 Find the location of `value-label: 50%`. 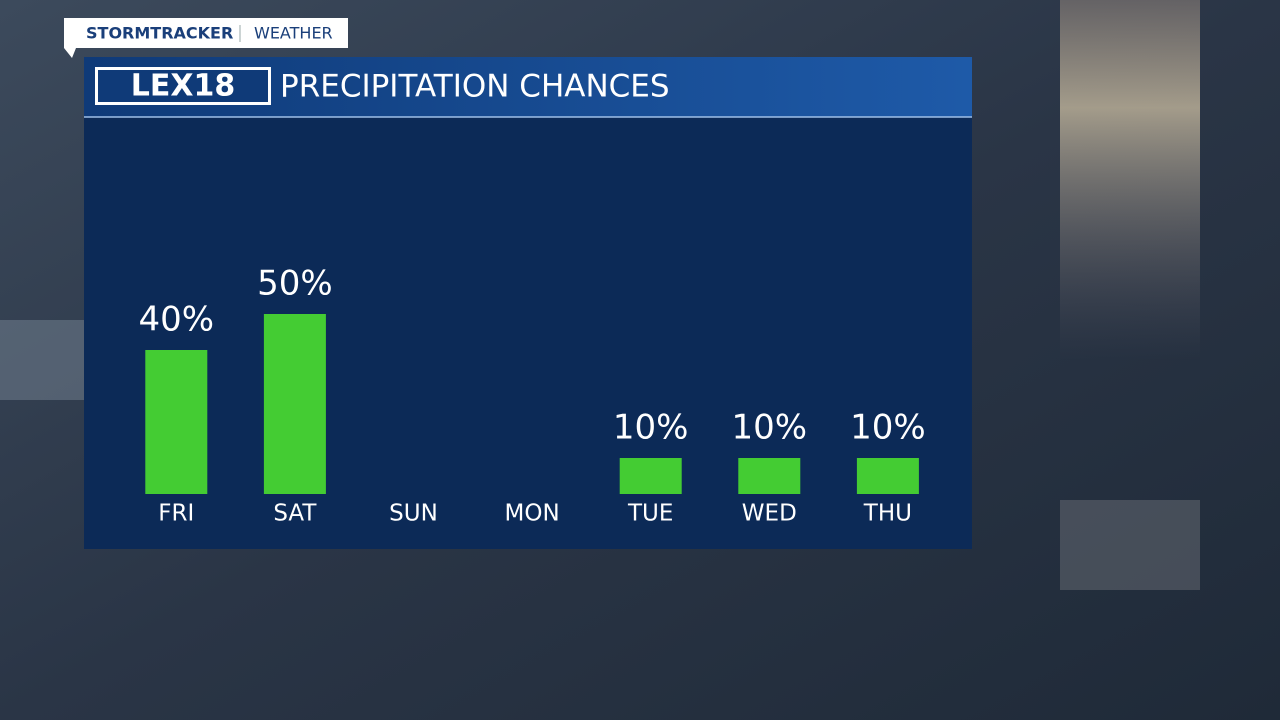

value-label: 50% is located at coordinates (295, 284).